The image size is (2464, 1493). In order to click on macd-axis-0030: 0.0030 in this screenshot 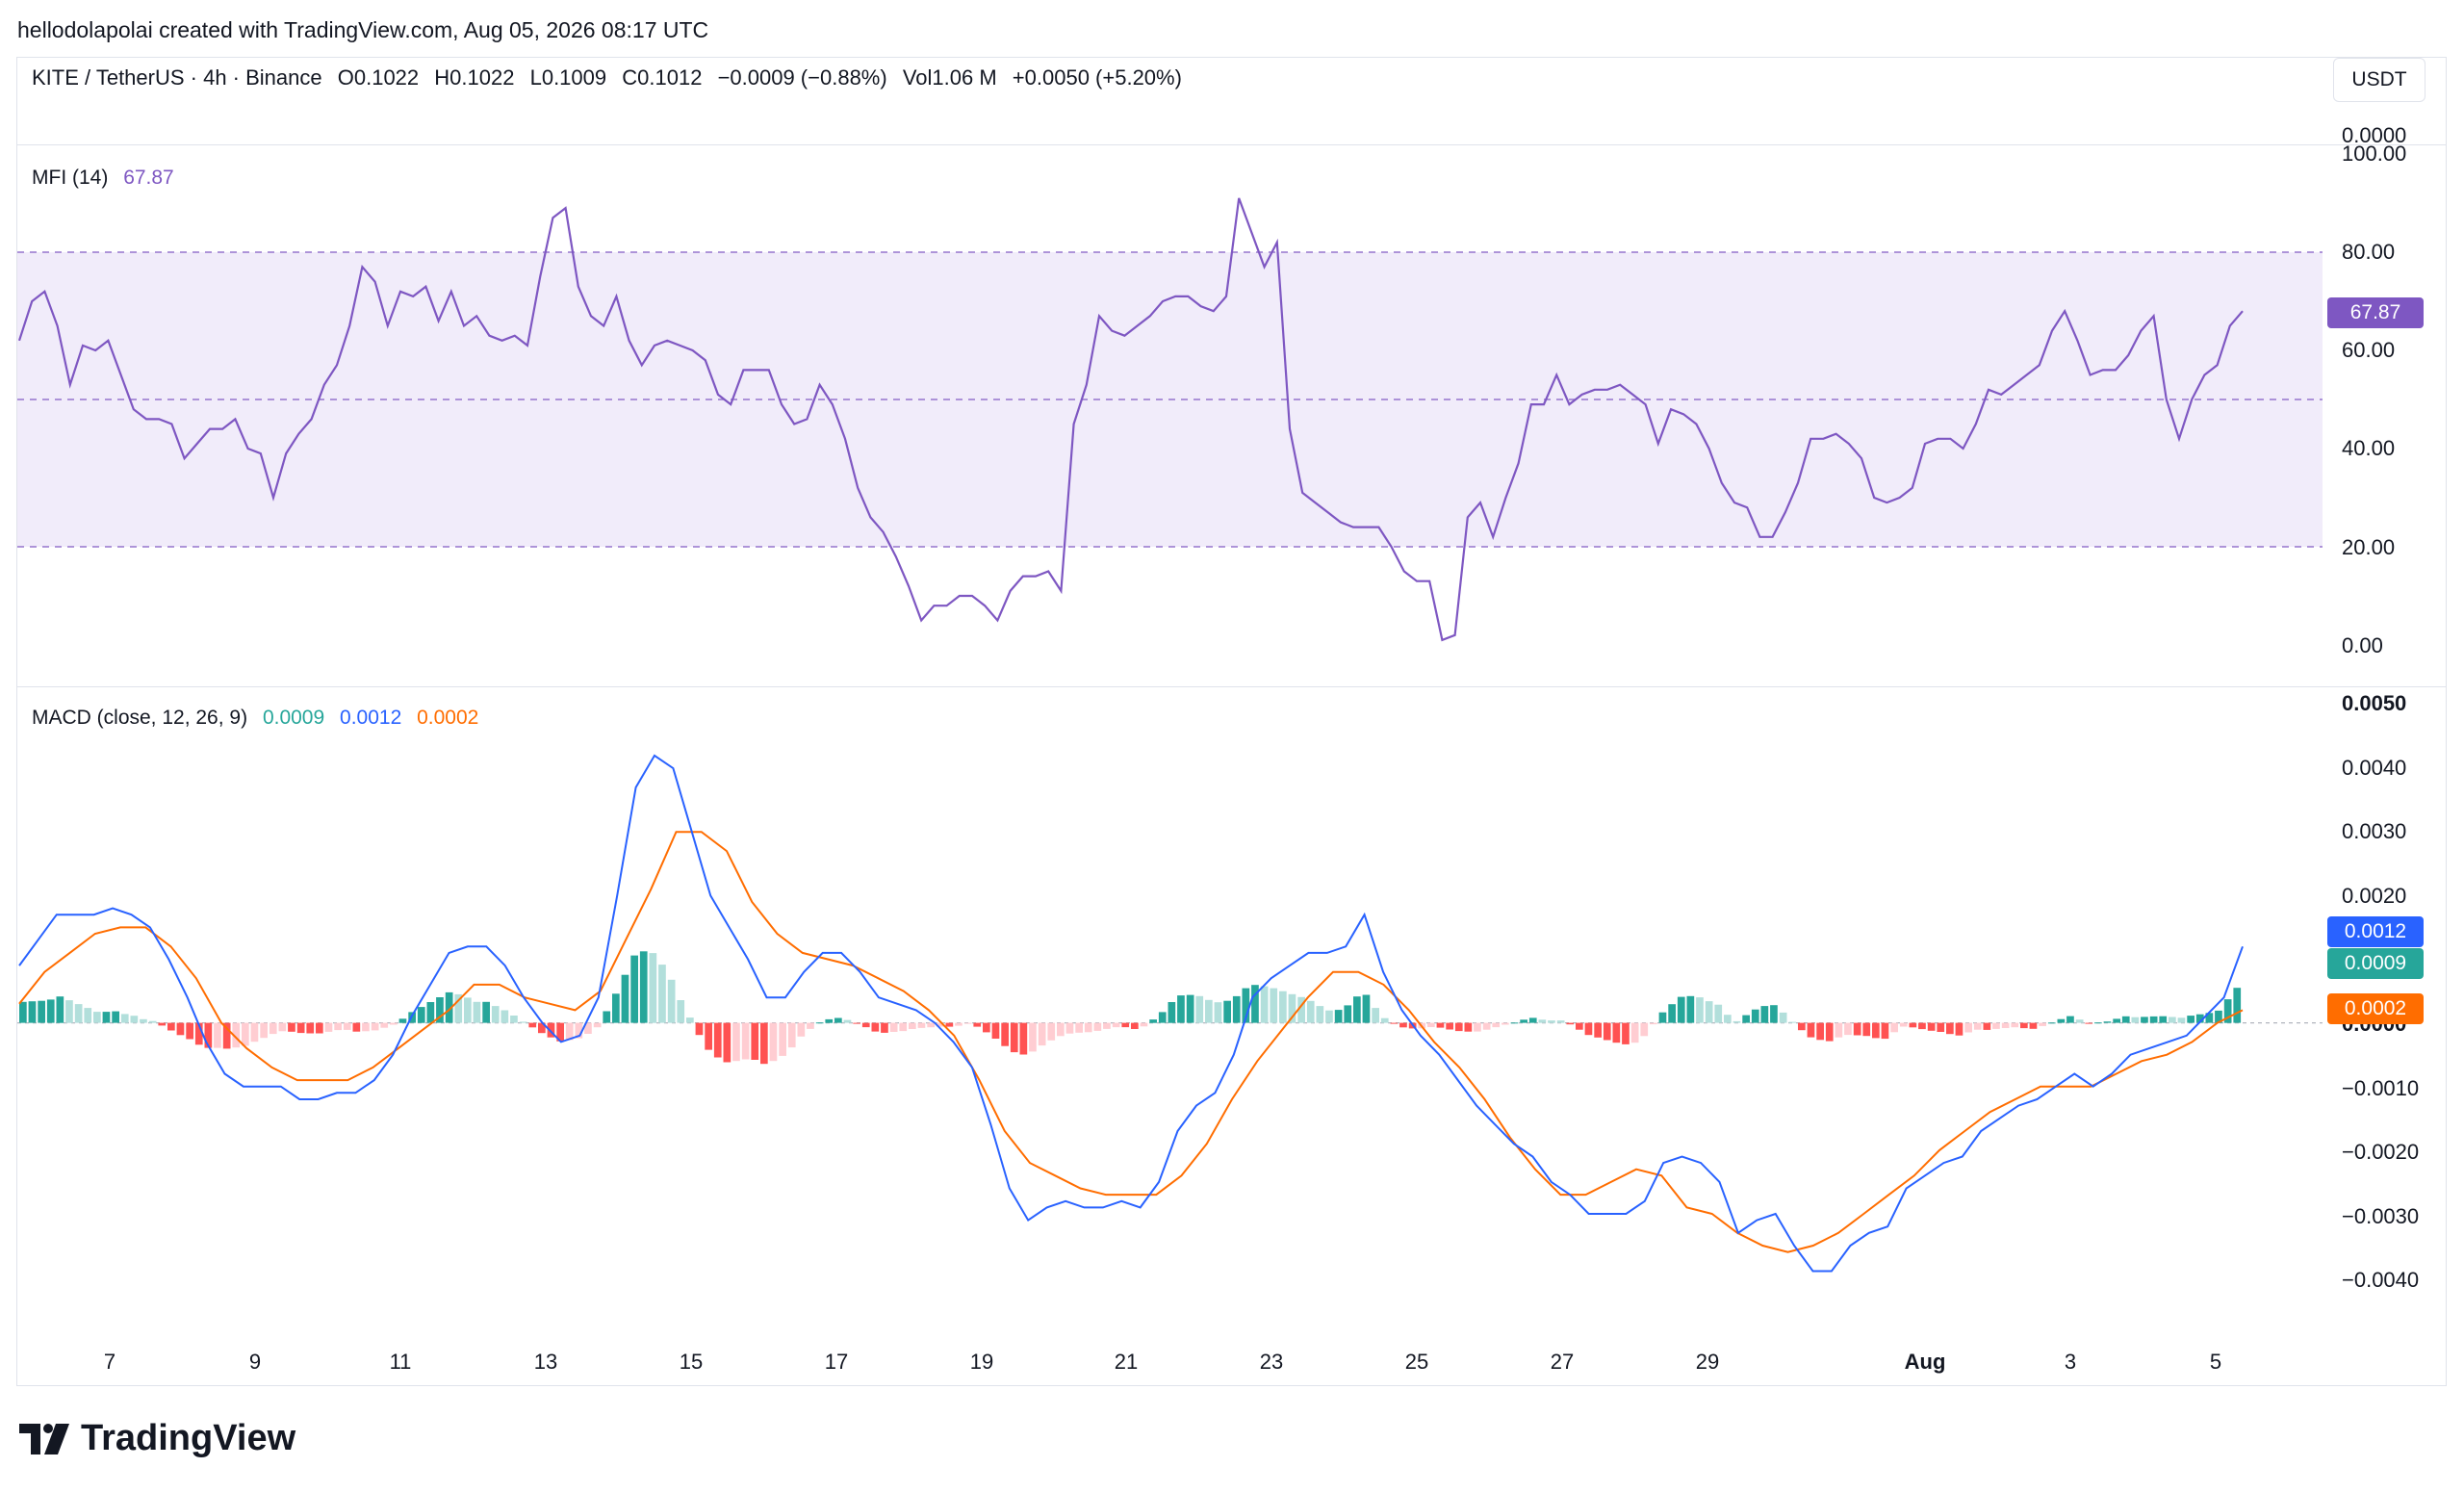, I will do `click(2374, 831)`.